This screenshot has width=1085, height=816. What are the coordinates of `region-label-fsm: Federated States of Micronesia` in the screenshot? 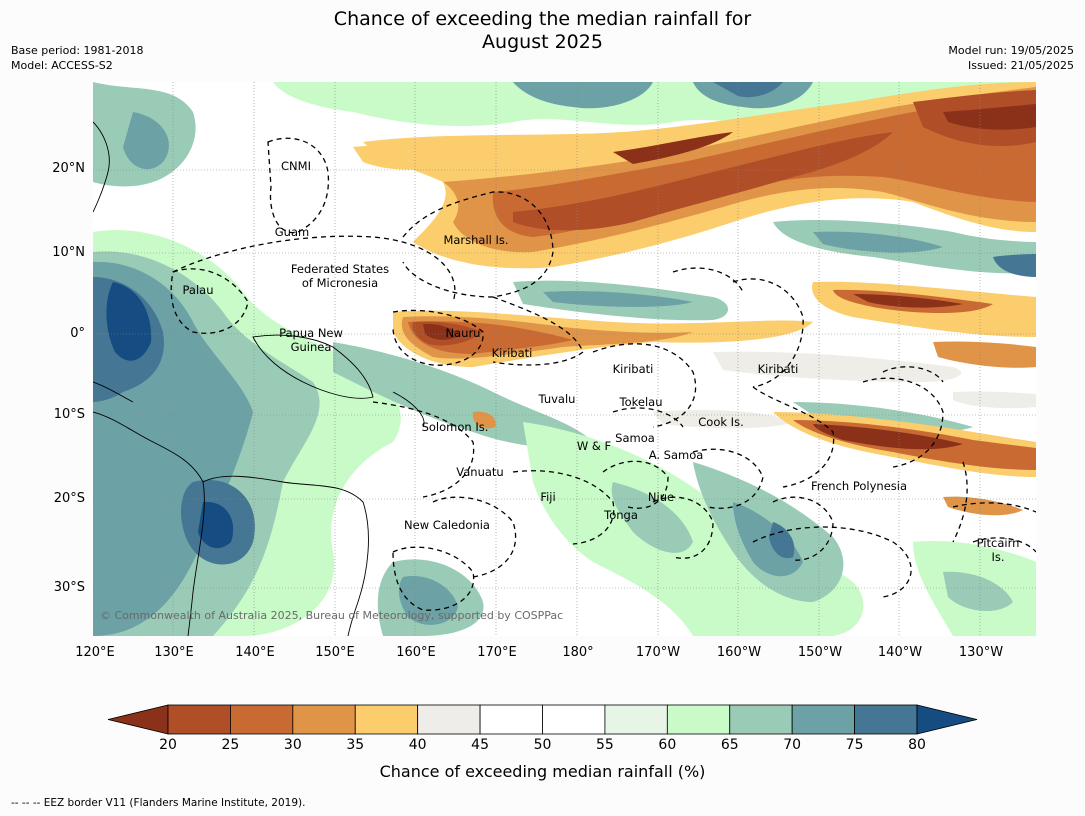 It's located at (340, 276).